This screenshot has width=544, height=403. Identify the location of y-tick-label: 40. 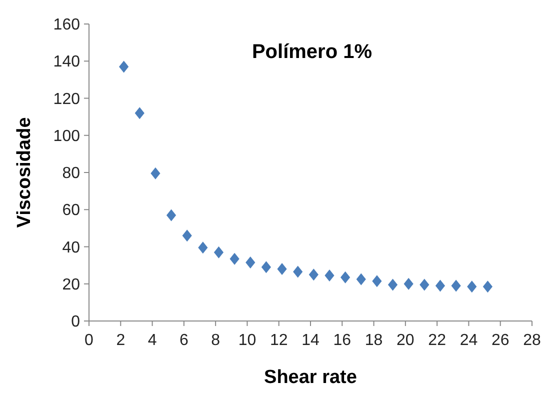
(71, 247).